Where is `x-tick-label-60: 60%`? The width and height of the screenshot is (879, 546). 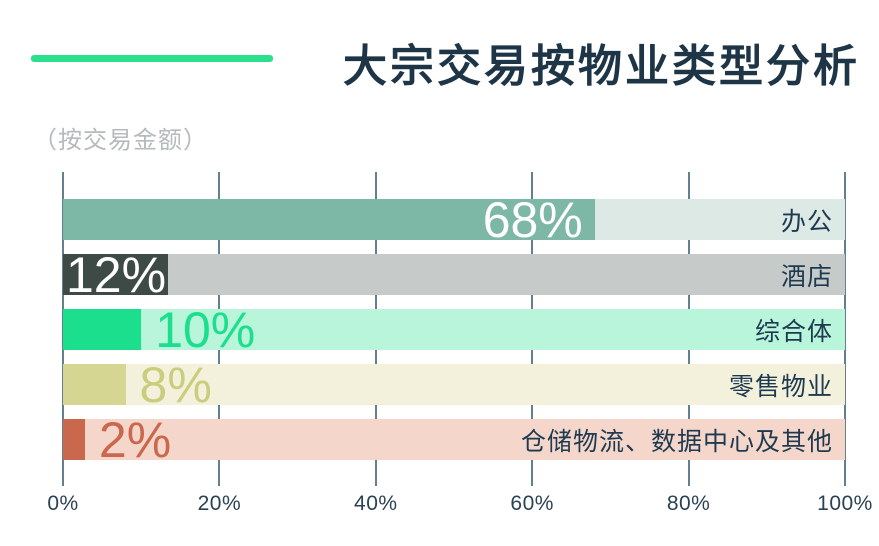 x-tick-label-60: 60% is located at coordinates (532, 503).